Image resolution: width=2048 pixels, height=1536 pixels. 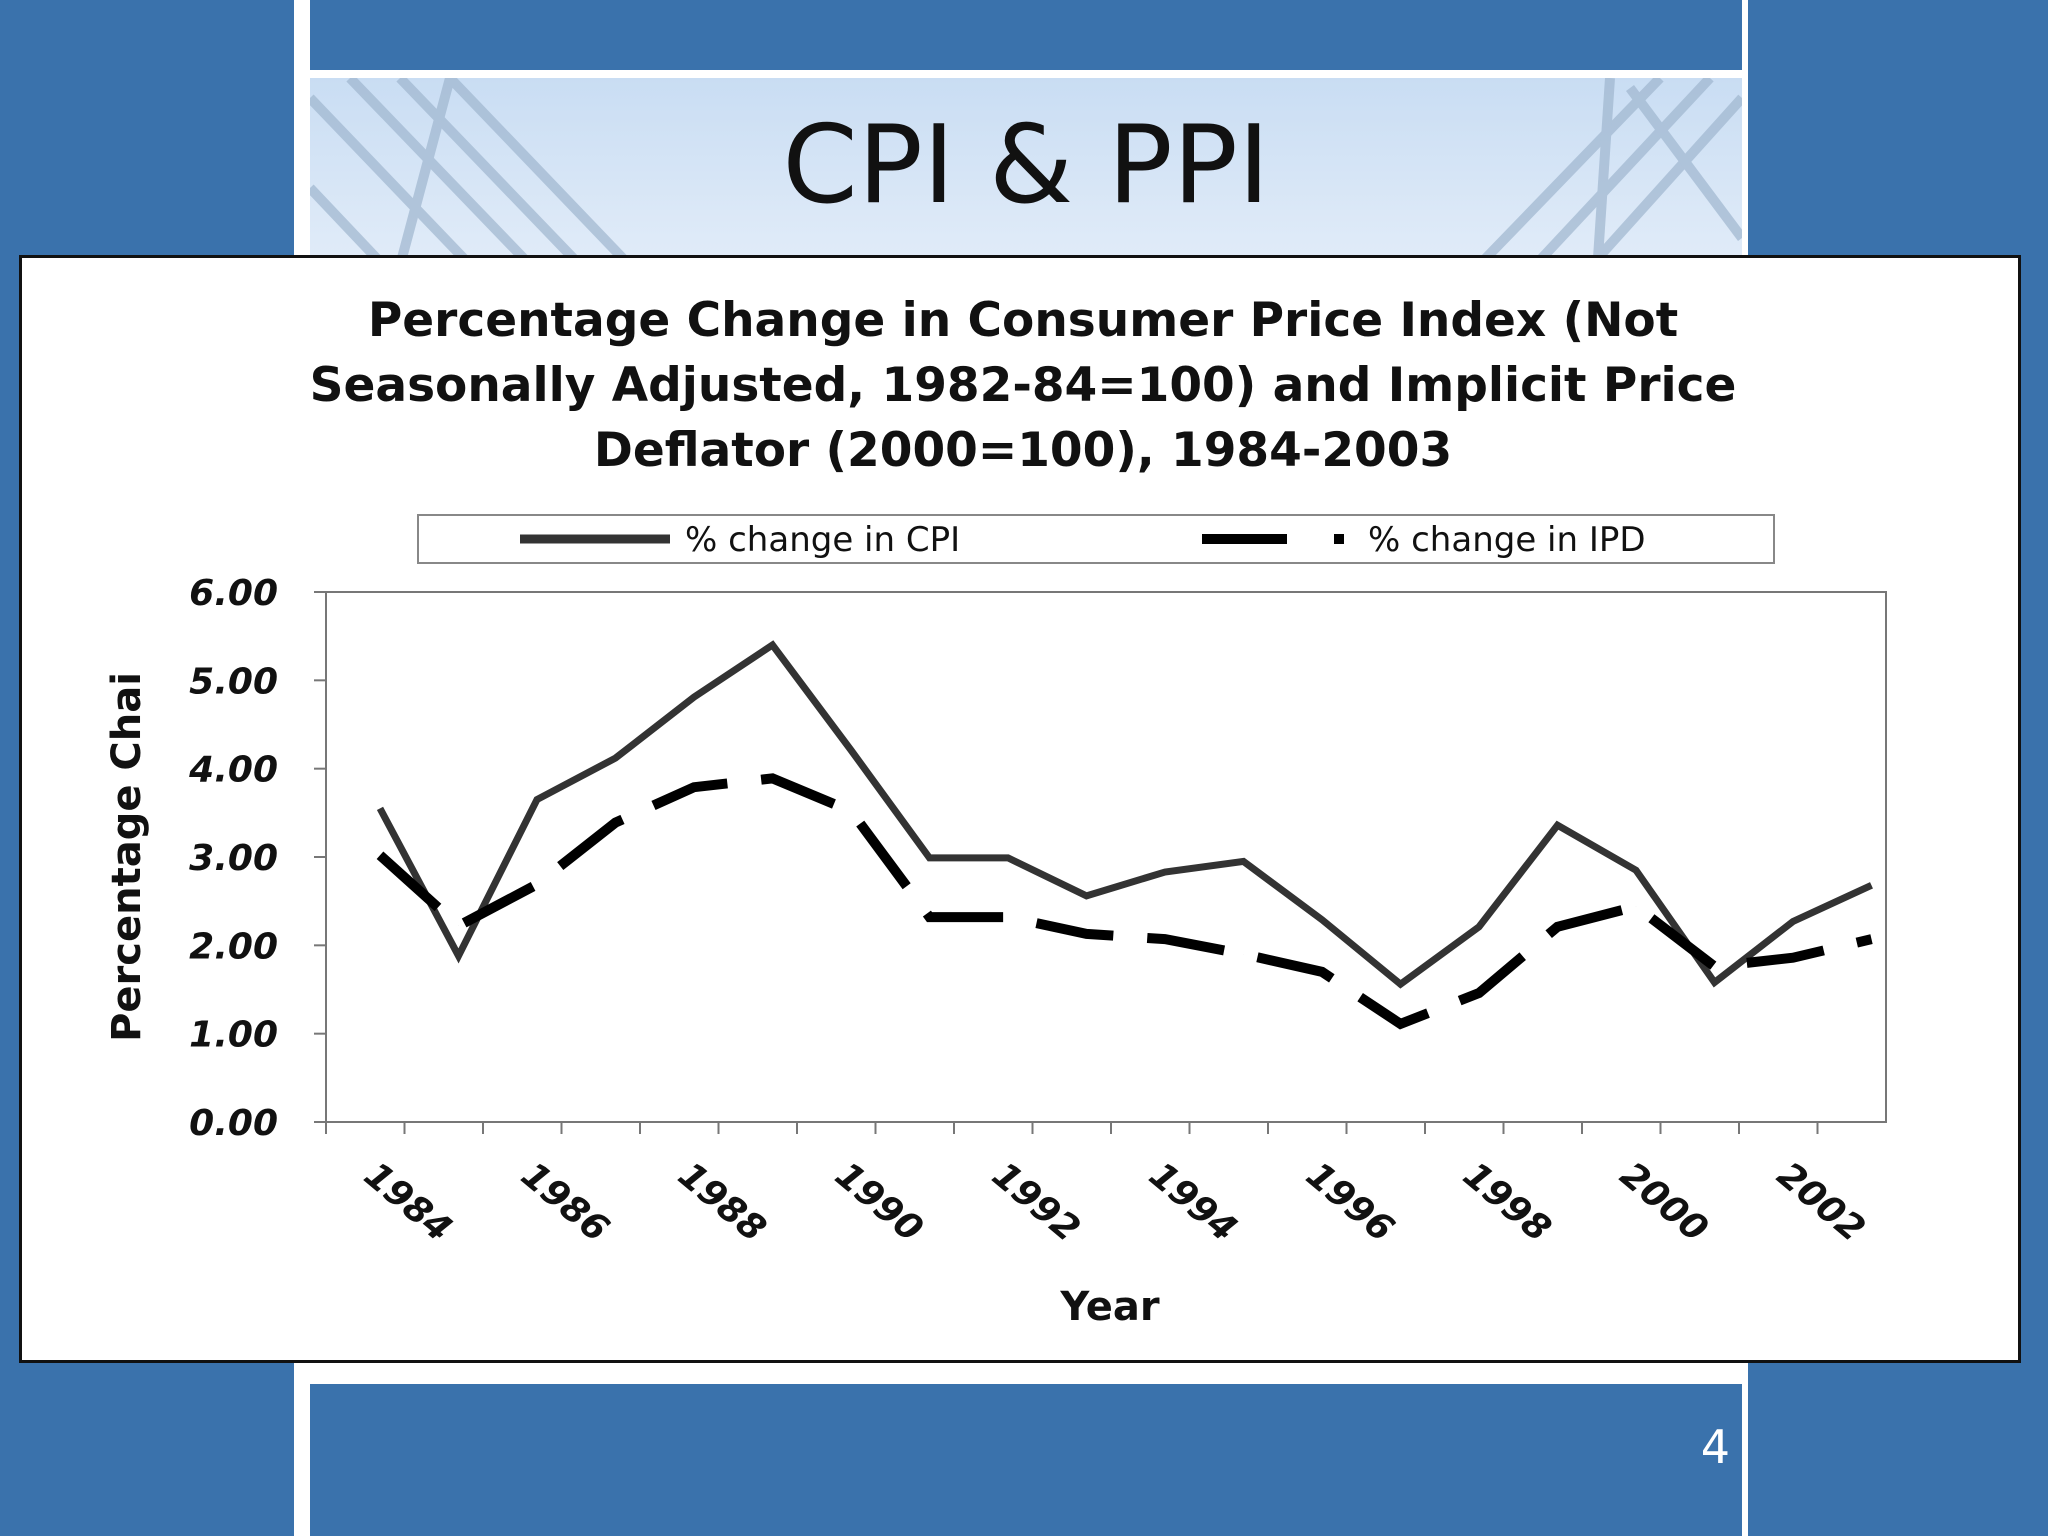 I want to click on y-tick-label: 0.00, so click(x=233, y=1123).